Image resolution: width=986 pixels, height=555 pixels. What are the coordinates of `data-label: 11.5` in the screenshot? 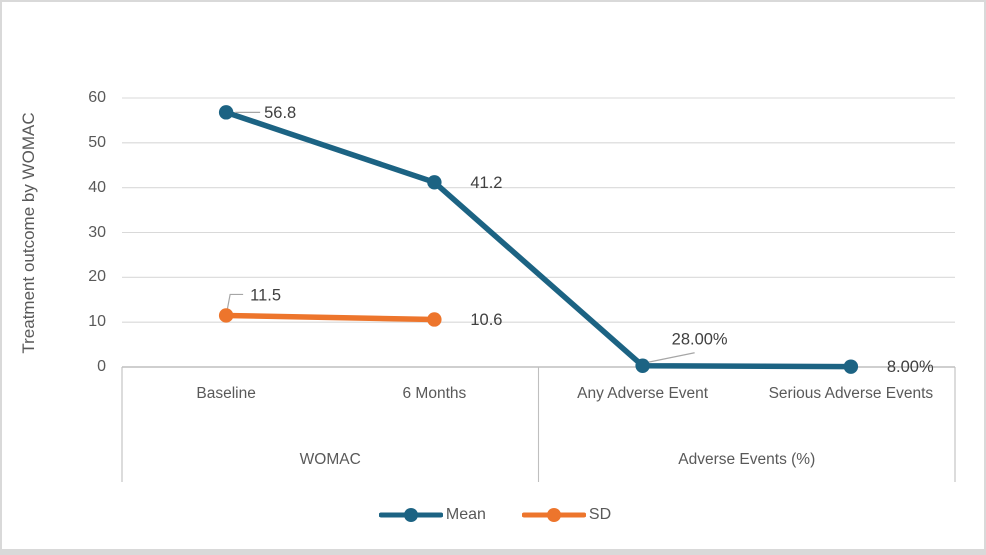 It's located at (265, 295).